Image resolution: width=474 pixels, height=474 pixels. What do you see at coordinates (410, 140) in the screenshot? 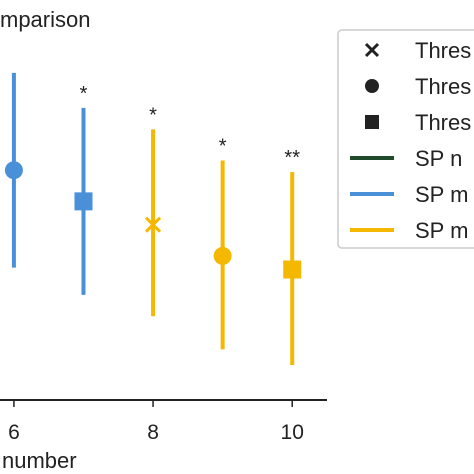
I see `legend-items: Thres Thres Thres SP n SP m SP m` at bounding box center [410, 140].